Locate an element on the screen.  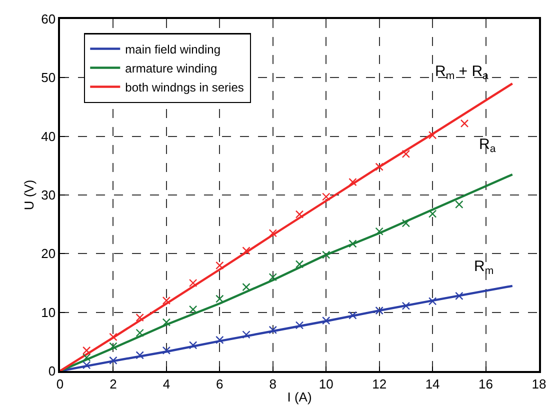
y-tick-label: 10 is located at coordinates (48, 312).